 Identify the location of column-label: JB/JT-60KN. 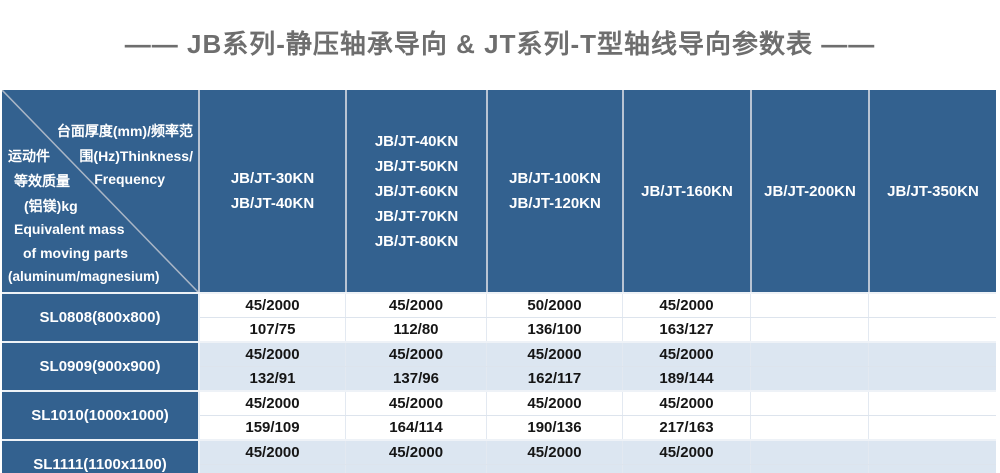
(416, 191).